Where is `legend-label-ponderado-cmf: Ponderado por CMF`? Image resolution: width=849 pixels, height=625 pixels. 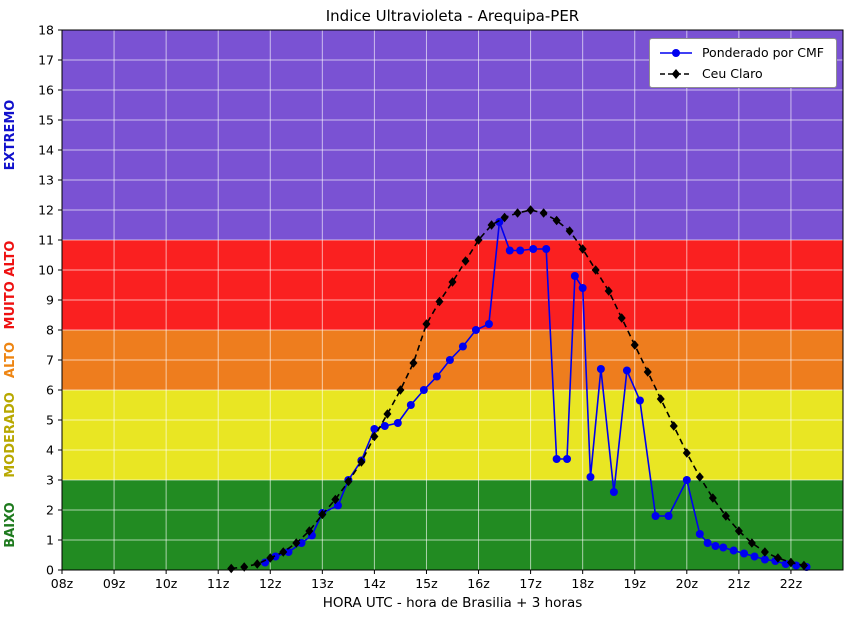
legend-label-ponderado-cmf: Ponderado por CMF is located at coordinates (762, 52).